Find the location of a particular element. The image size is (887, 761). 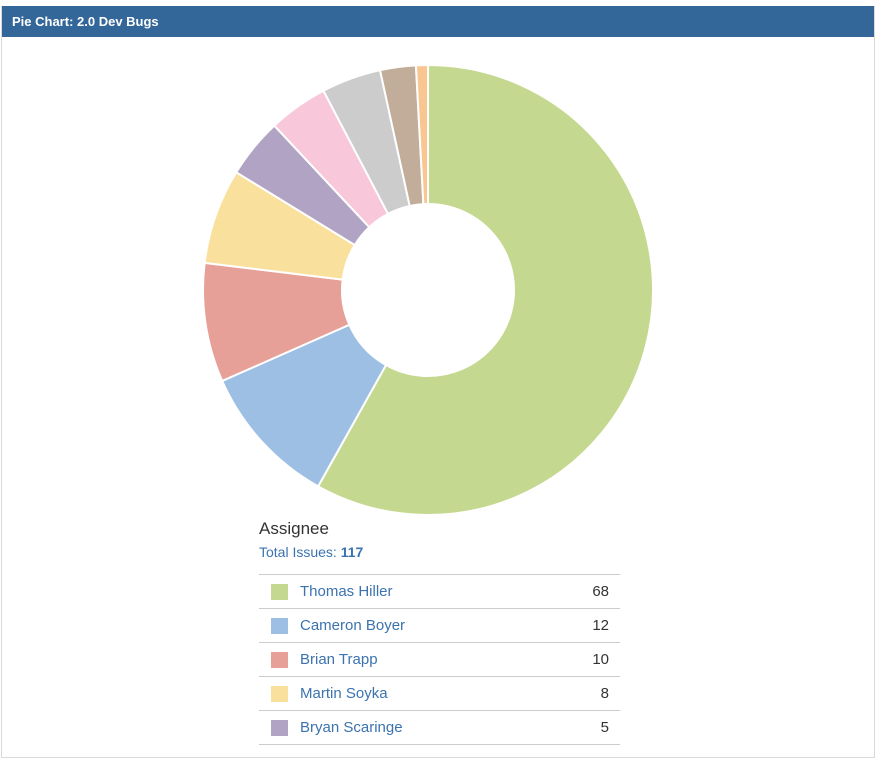

legend-count: 10 is located at coordinates (600, 659).